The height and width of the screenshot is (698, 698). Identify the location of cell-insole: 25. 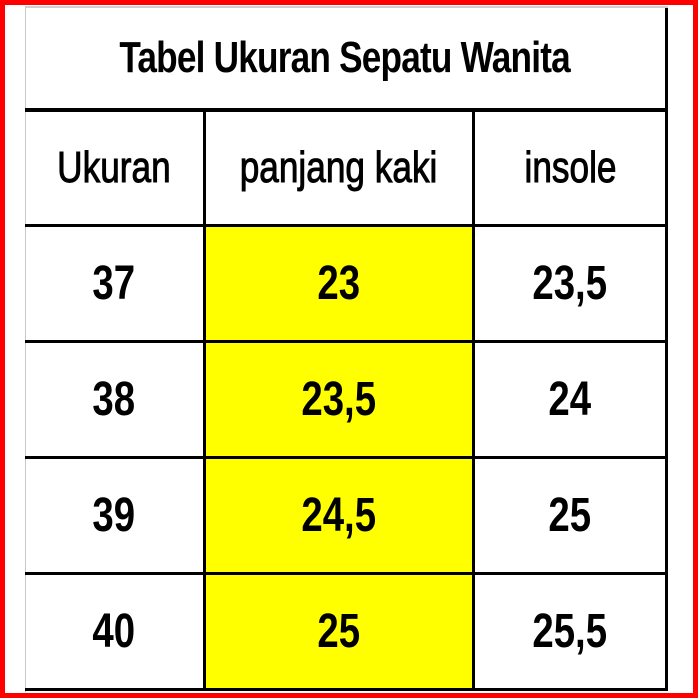
(570, 515).